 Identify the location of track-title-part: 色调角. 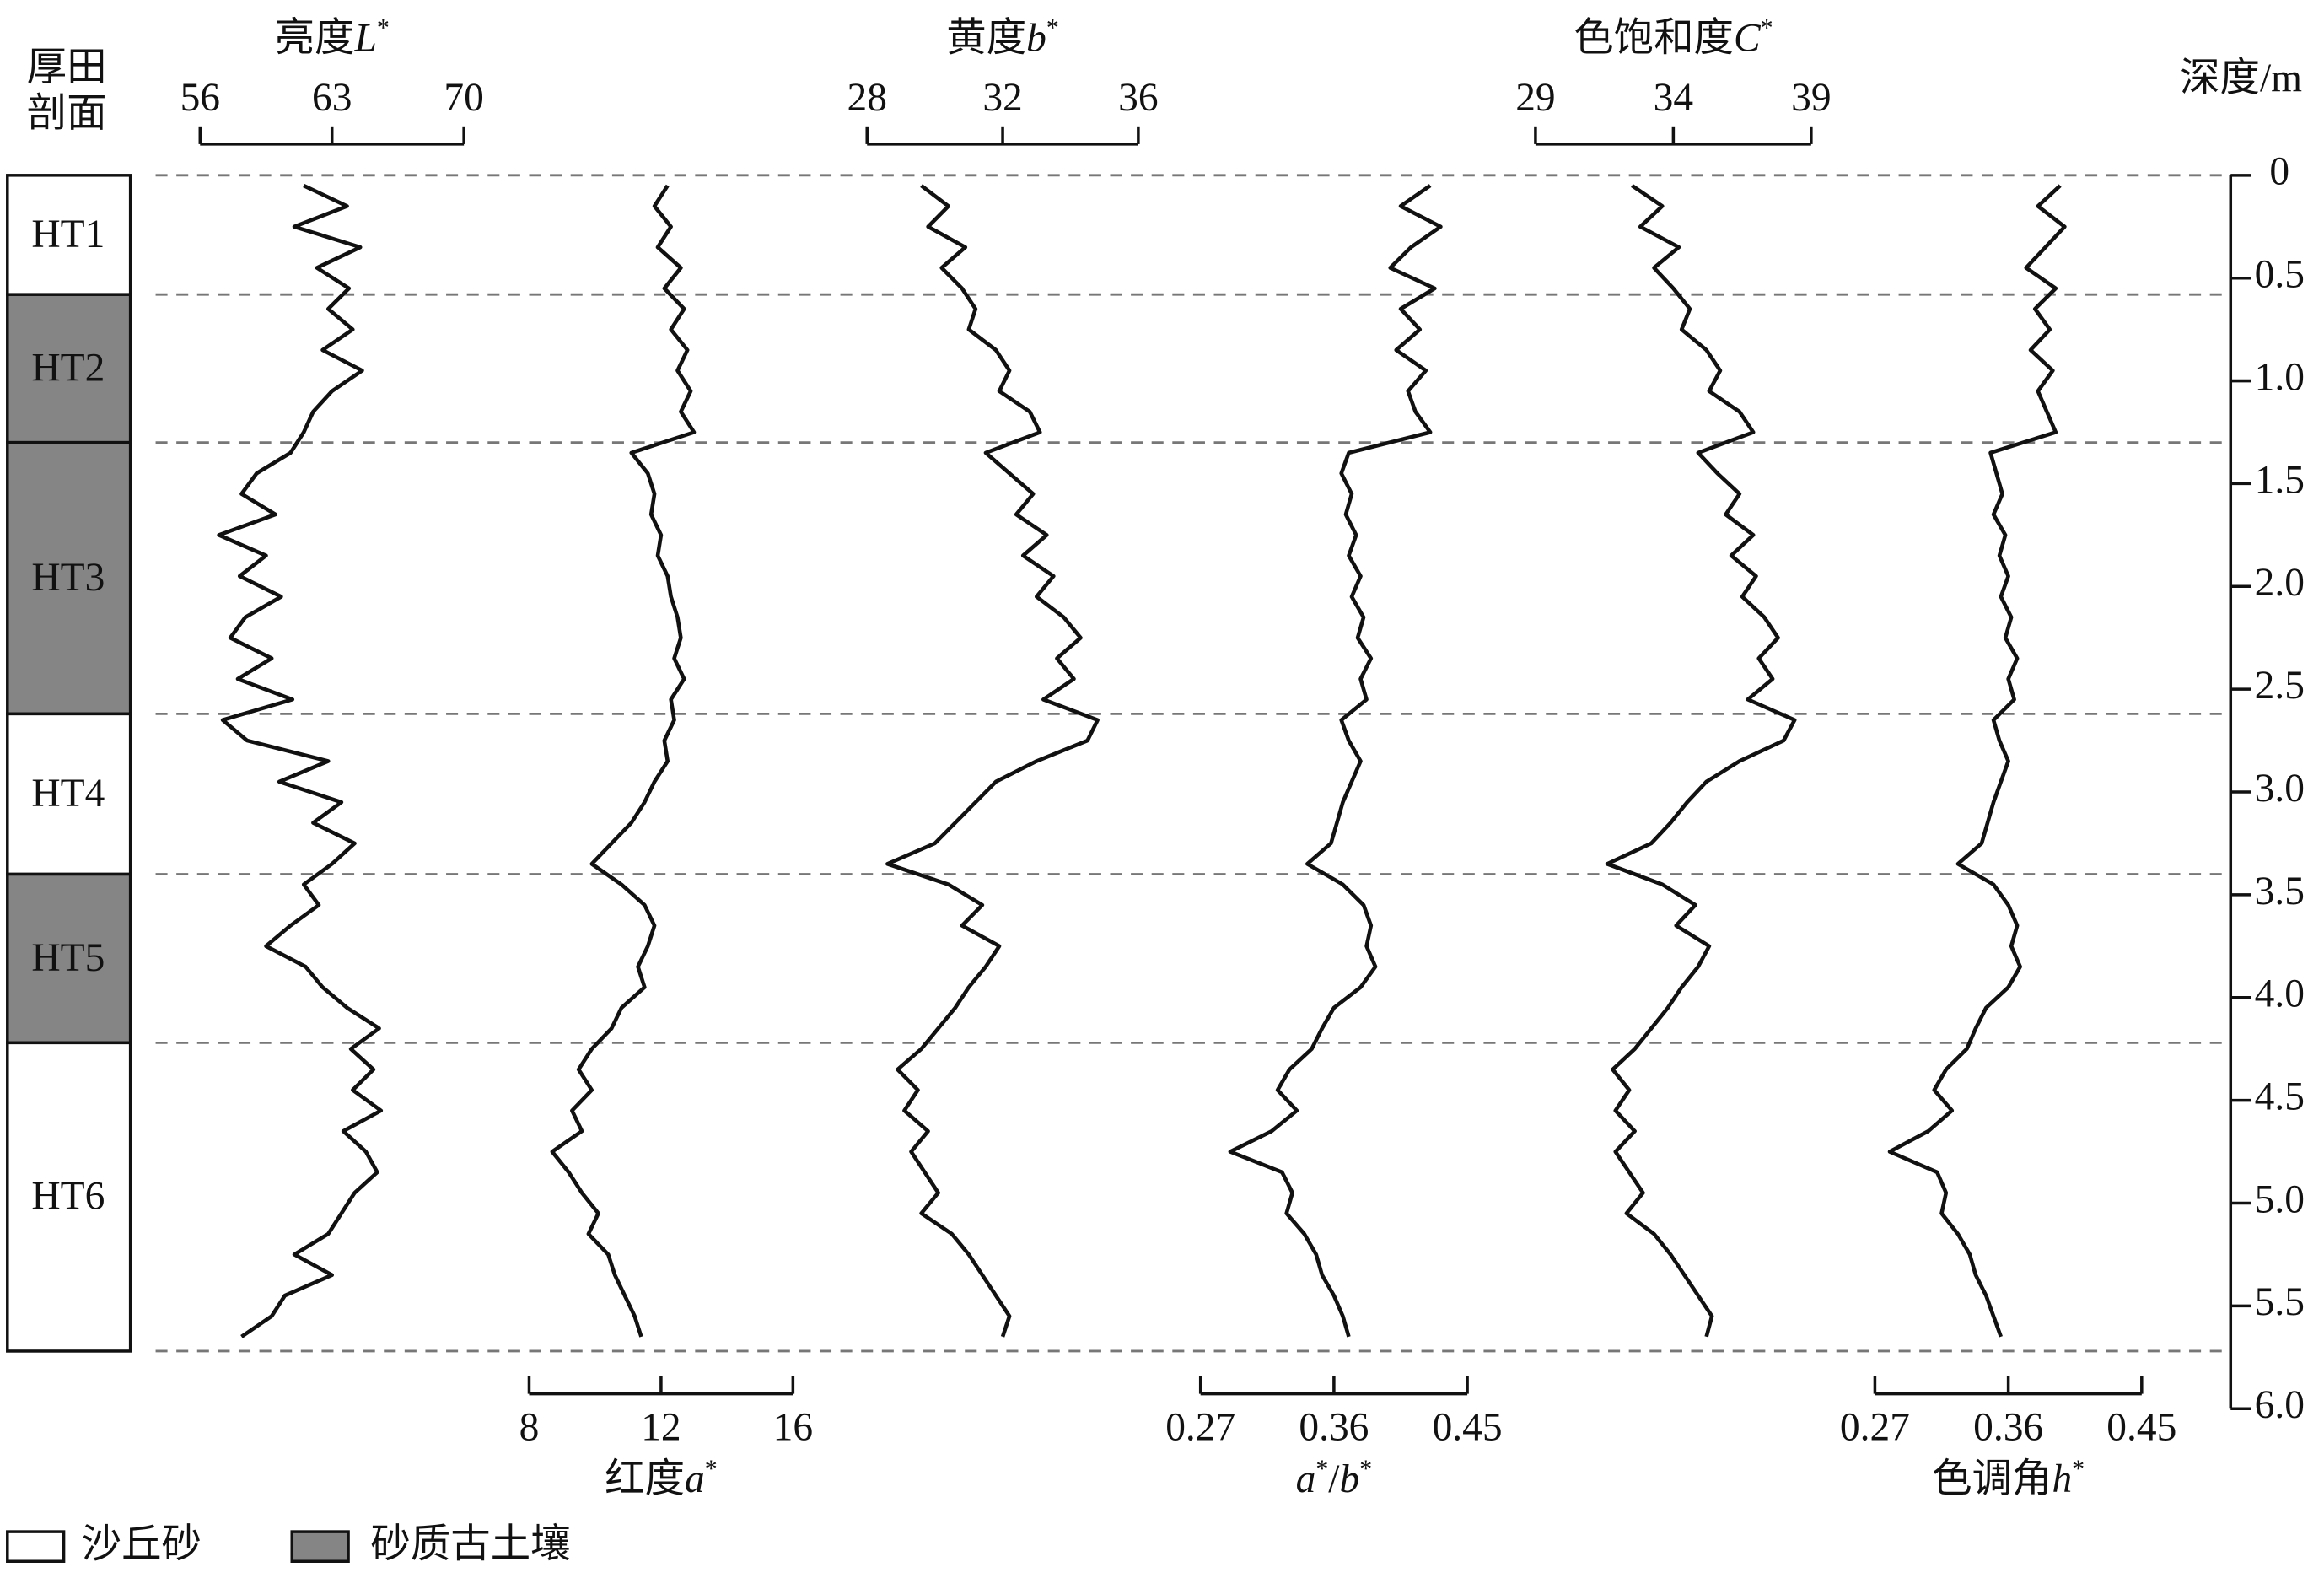
(1992, 1479).